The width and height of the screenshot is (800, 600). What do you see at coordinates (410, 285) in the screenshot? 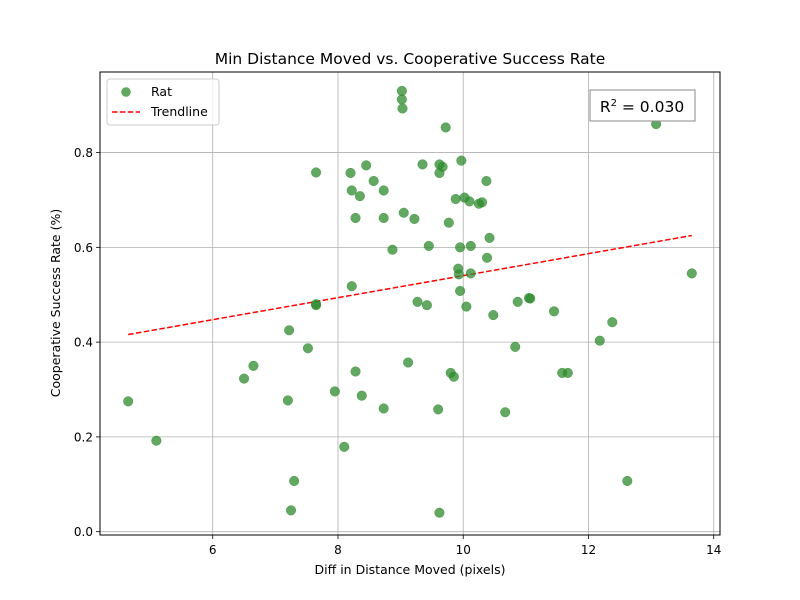
I see `trendline` at bounding box center [410, 285].